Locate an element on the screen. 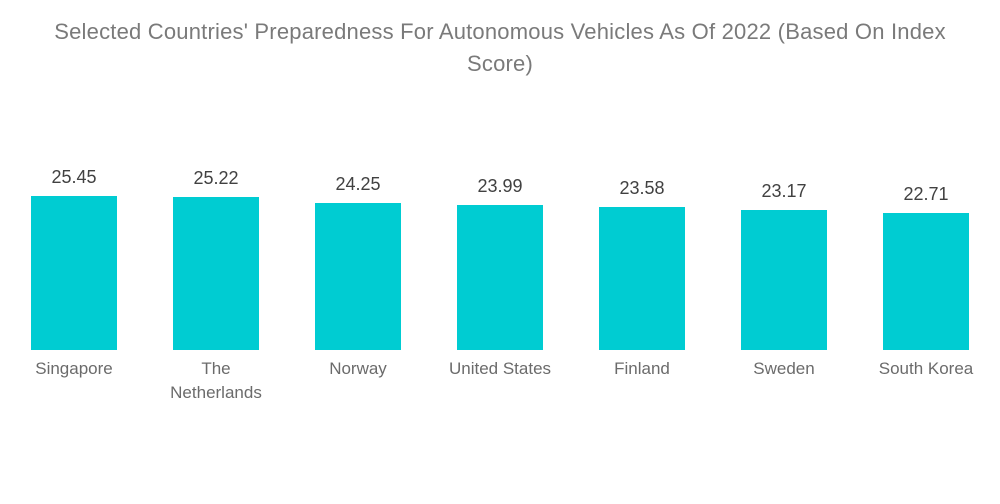  bar-value-label: 23.58 is located at coordinates (642, 188).